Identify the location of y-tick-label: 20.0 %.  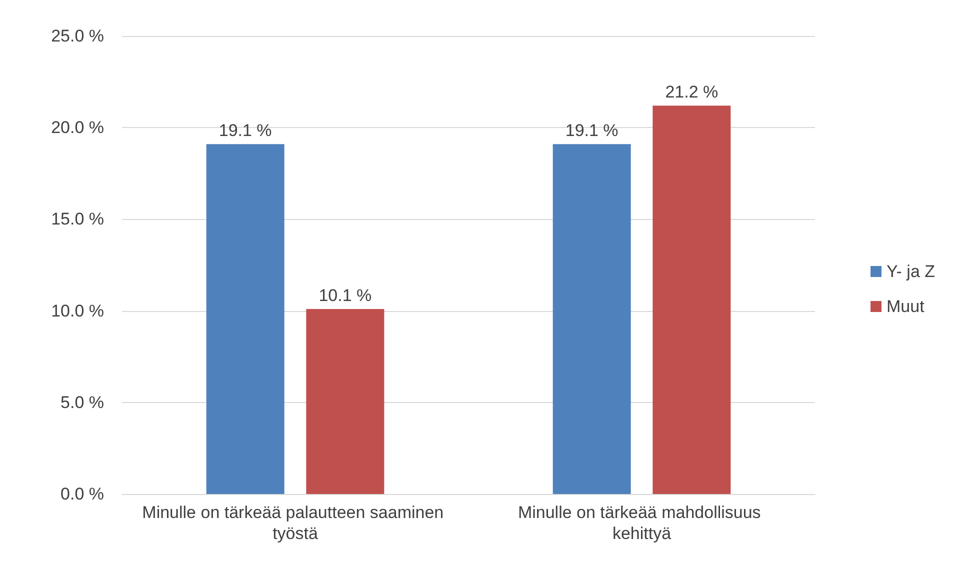
(77, 128).